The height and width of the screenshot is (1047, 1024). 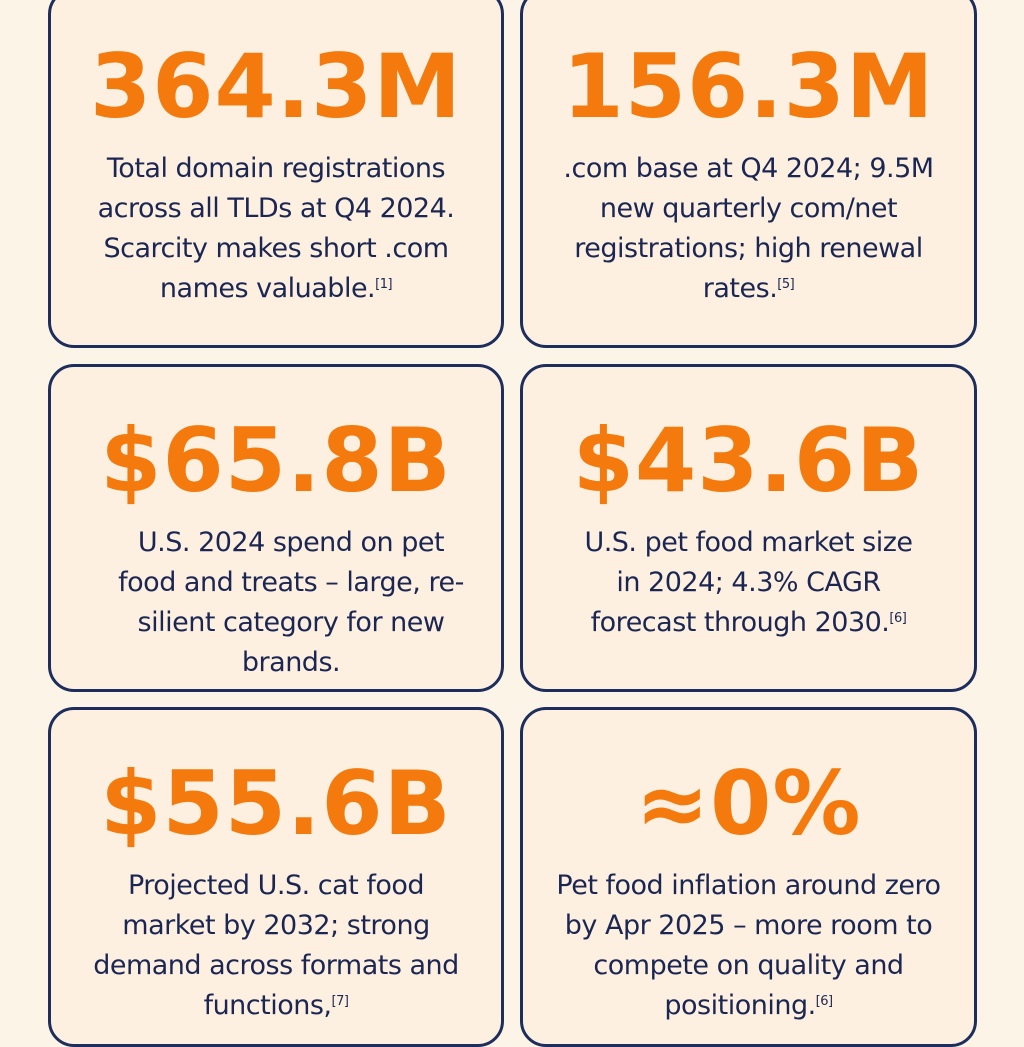 What do you see at coordinates (748, 803) in the screenshot?
I see `stat-value: ≈0%` at bounding box center [748, 803].